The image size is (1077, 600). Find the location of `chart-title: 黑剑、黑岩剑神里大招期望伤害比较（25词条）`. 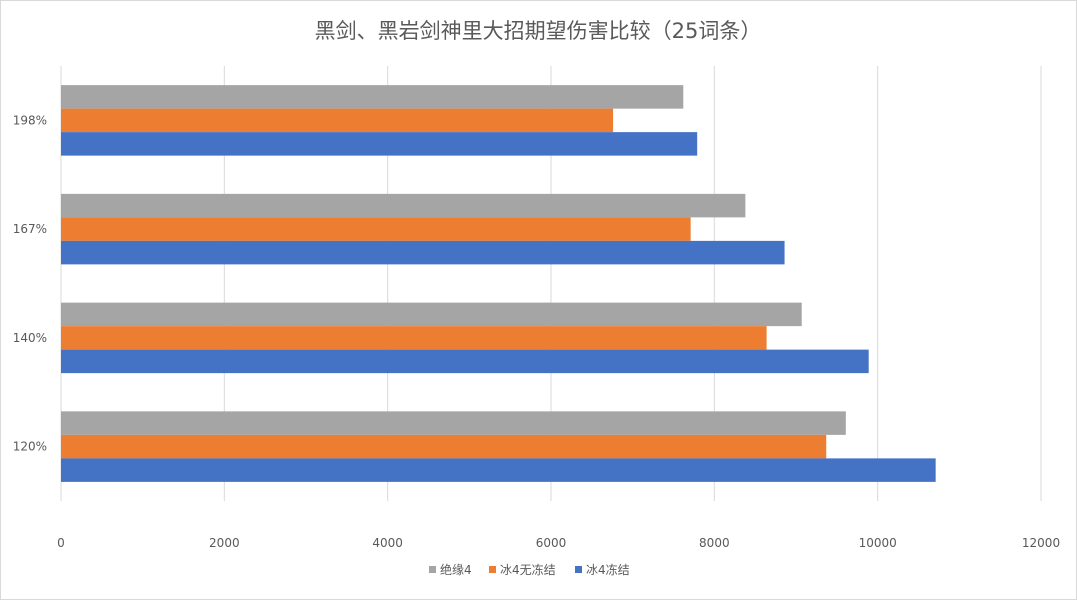

chart-title: 黑剑、黑岩剑神里大招期望伤害比较（25词条） is located at coordinates (538, 31).